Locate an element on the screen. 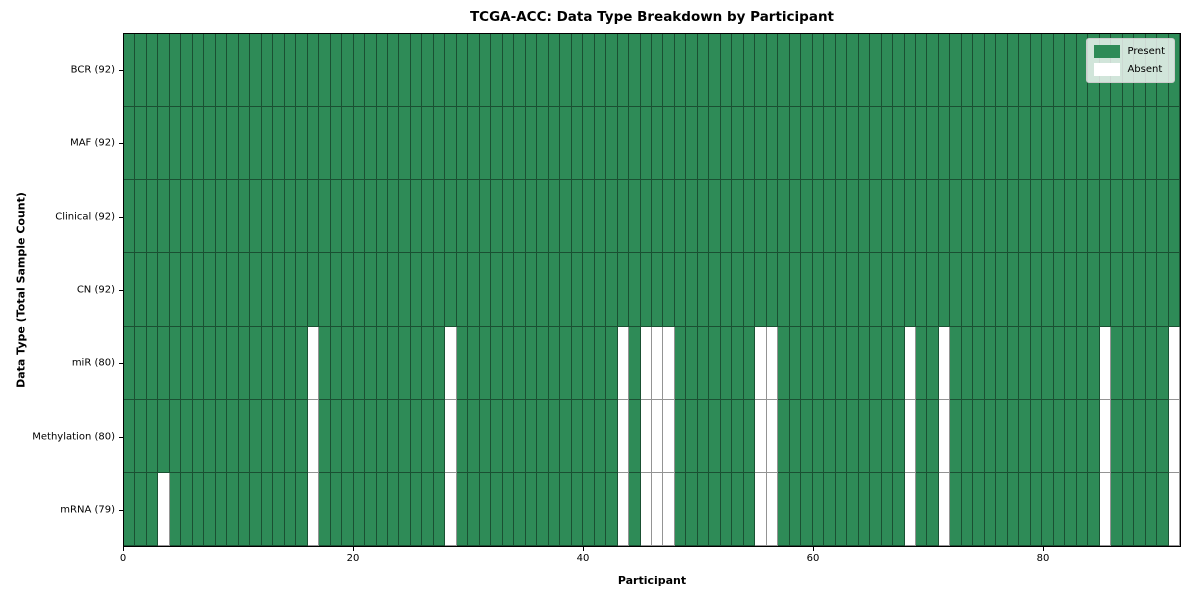  legend-swatch-present is located at coordinates (1107, 51).